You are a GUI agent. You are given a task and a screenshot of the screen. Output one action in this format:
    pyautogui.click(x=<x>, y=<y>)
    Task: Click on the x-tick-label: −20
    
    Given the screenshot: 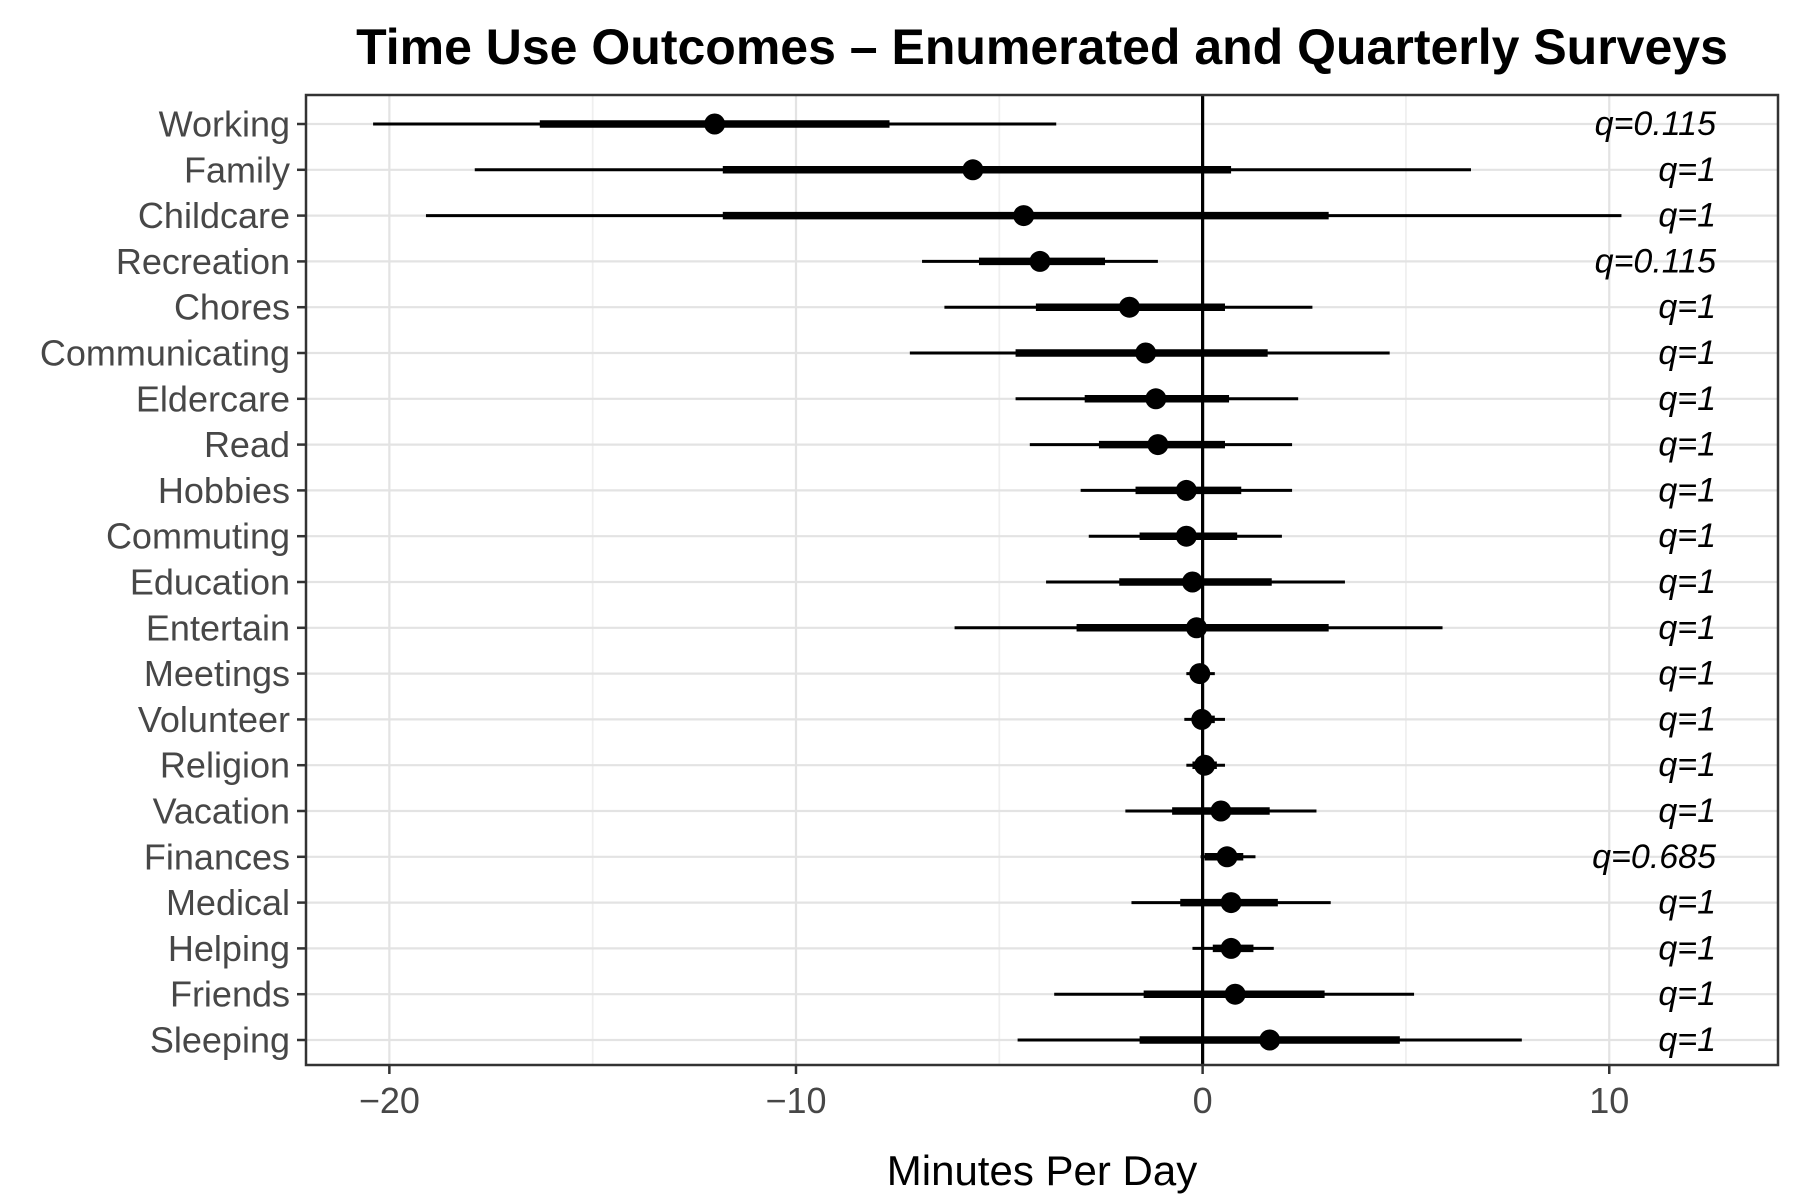 What is the action you would take?
    pyautogui.click(x=389, y=1100)
    